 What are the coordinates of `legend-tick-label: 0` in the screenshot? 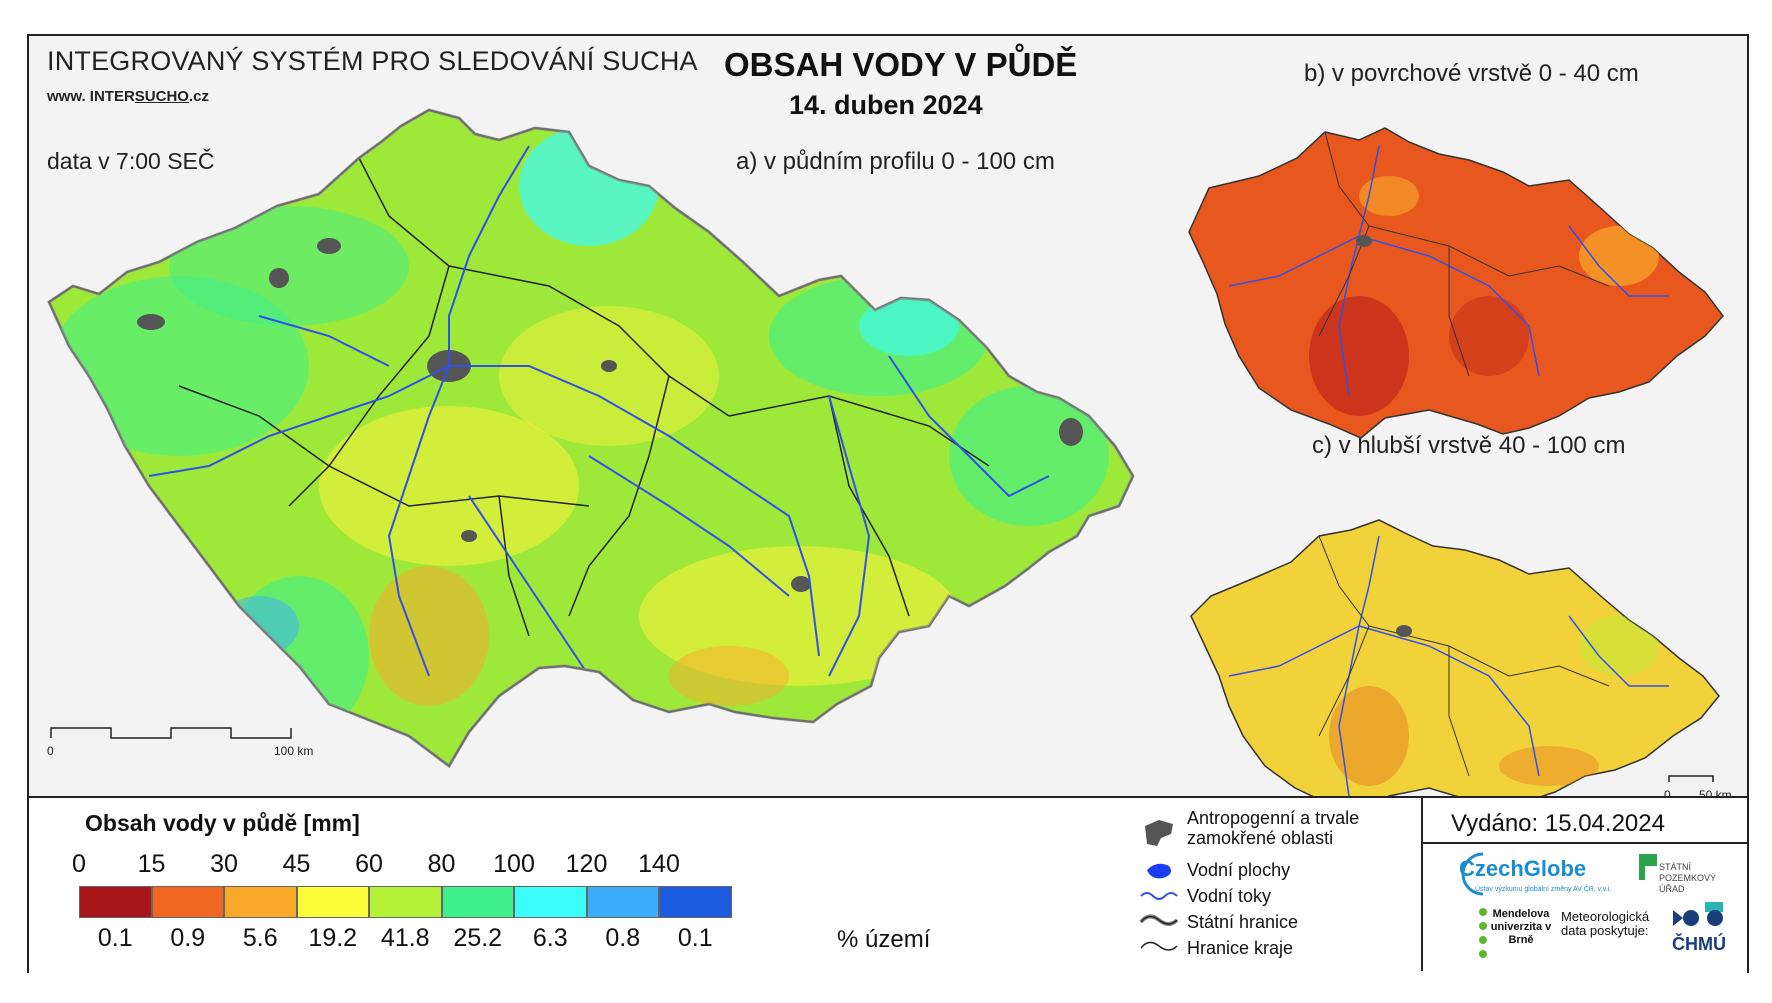 It's located at (79, 864).